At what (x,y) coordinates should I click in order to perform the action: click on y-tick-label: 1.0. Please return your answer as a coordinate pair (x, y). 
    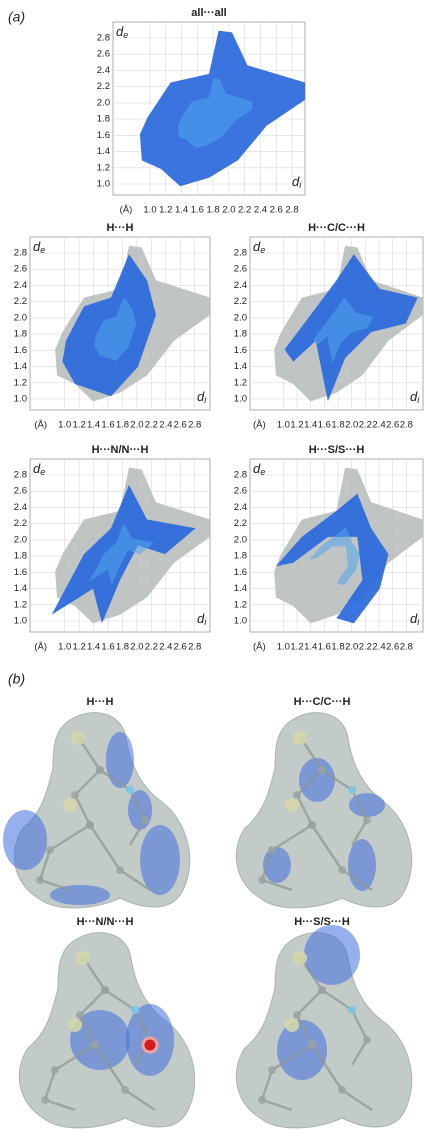
    Looking at the image, I should click on (240, 399).